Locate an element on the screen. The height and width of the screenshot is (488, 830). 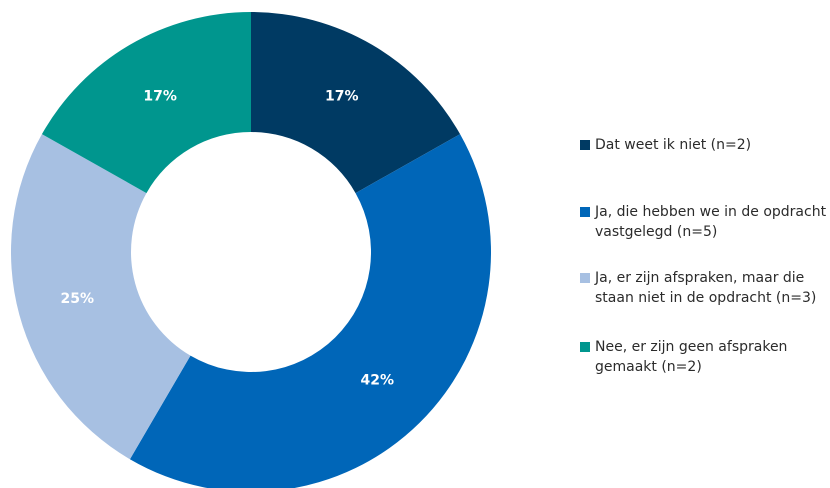
legend-label: Dat weet ik niet (n=2) is located at coordinates (673, 145).